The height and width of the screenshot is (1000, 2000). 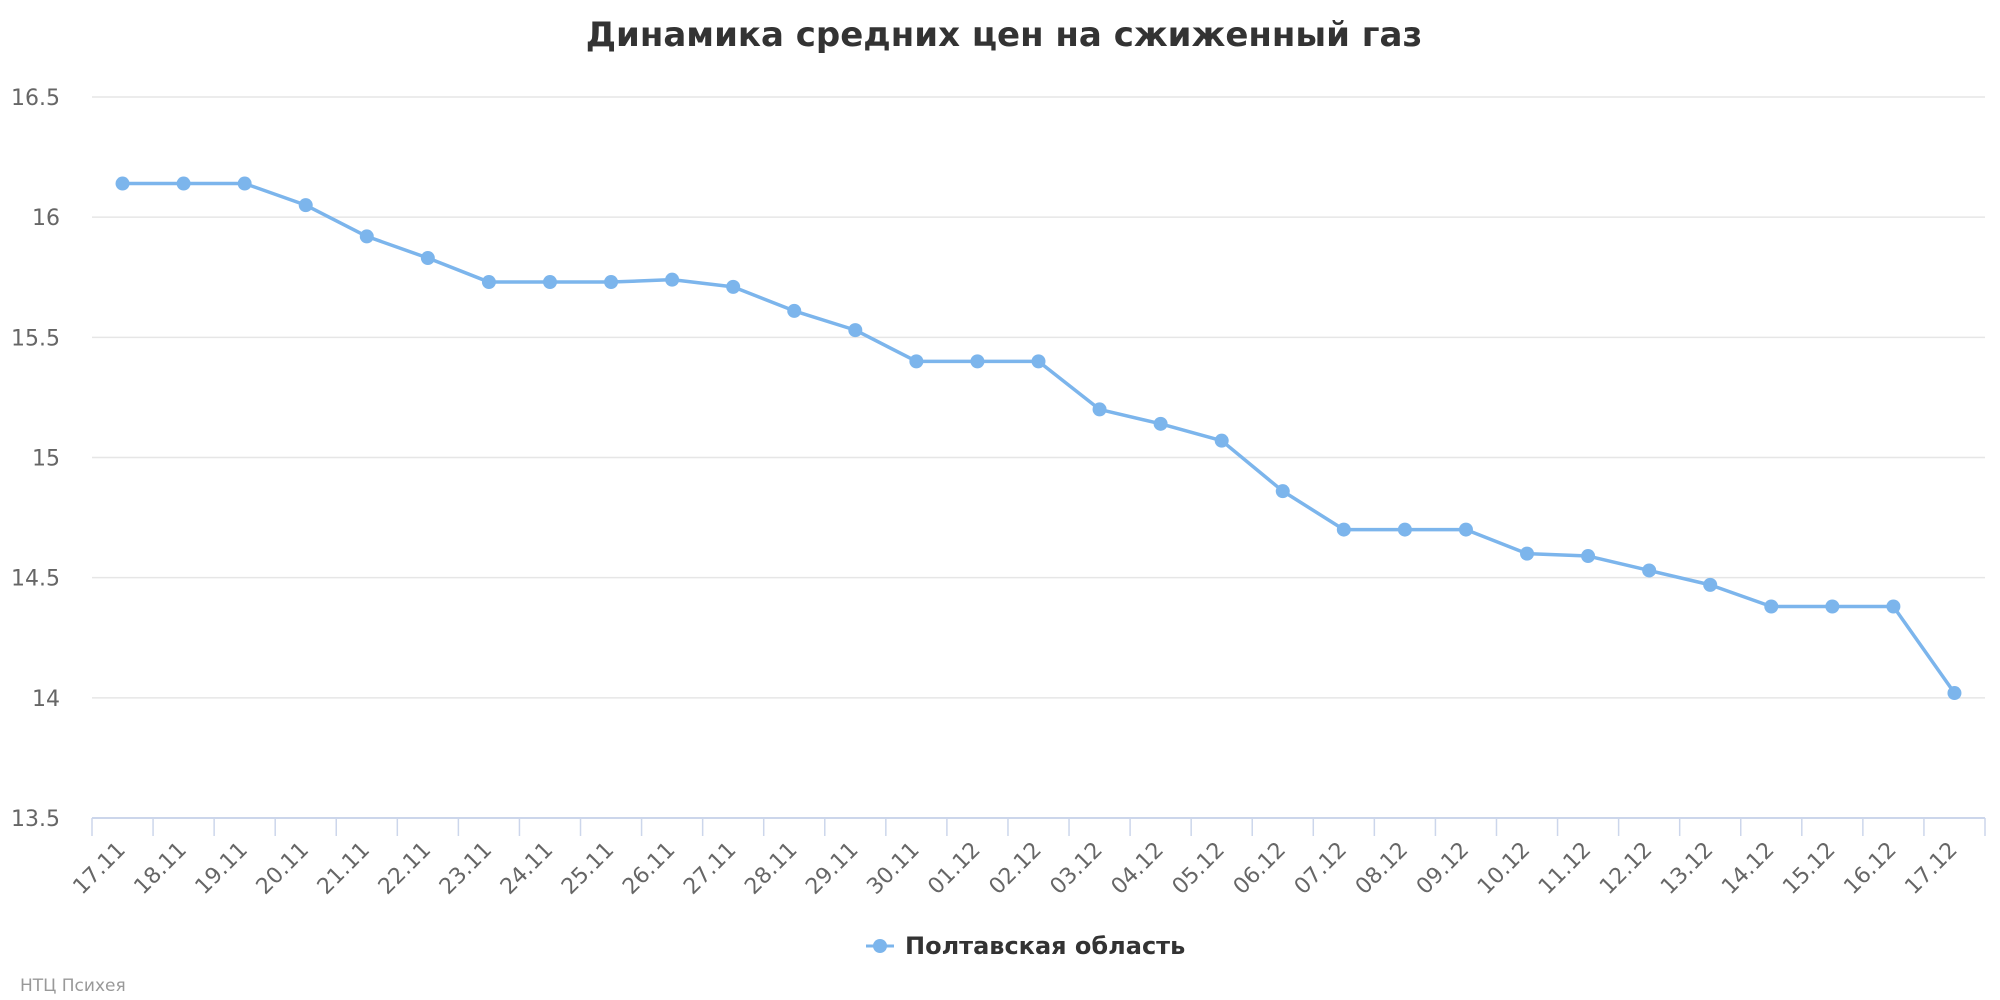 I want to click on x-tick-label: 19.11, so click(x=222, y=869).